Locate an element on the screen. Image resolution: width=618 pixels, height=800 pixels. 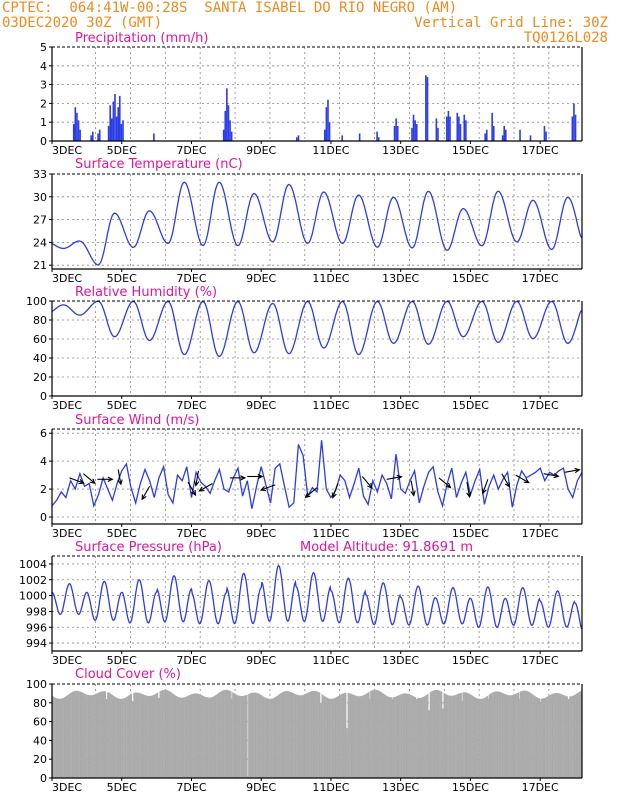
y-tick-label: 996 is located at coordinates (36, 627).